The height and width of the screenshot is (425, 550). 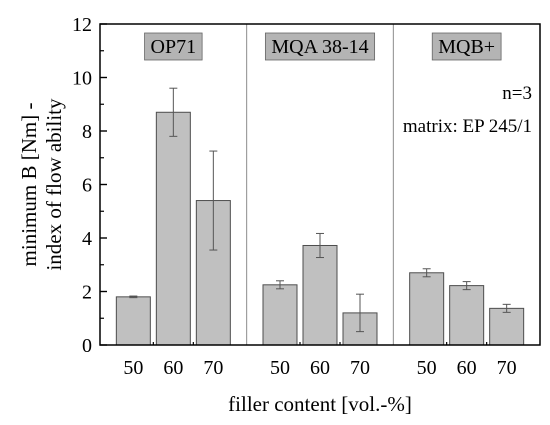 I want to click on x-axis-title: filler content [vol.-%], so click(x=320, y=404).